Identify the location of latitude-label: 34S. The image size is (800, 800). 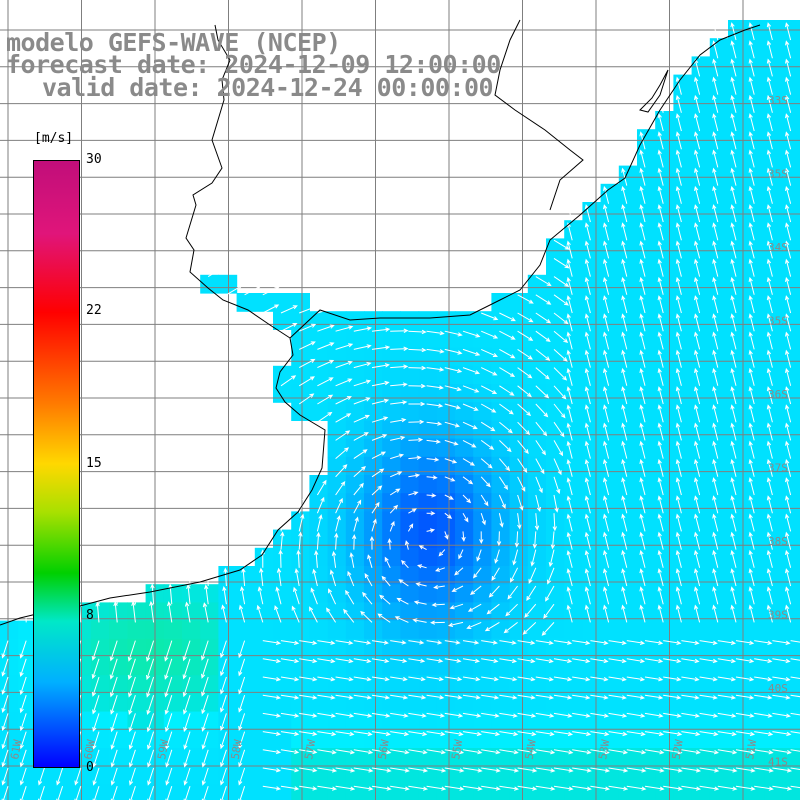
(778, 247).